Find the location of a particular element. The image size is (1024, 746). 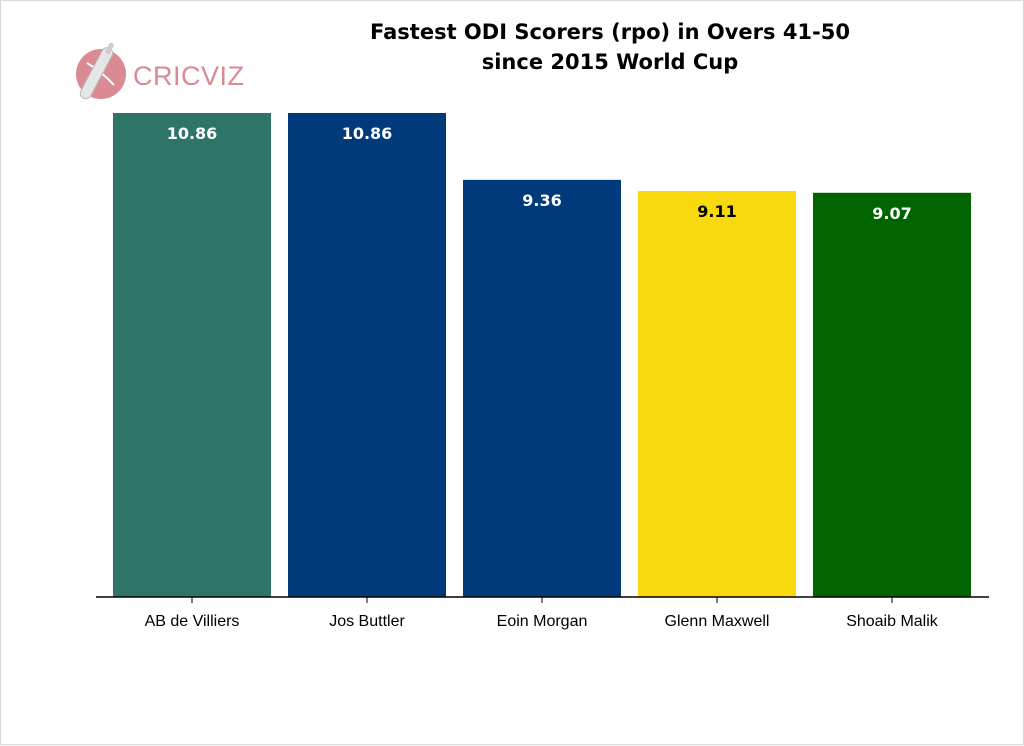

x-tick-label-1: Jos Buttler is located at coordinates (367, 621).